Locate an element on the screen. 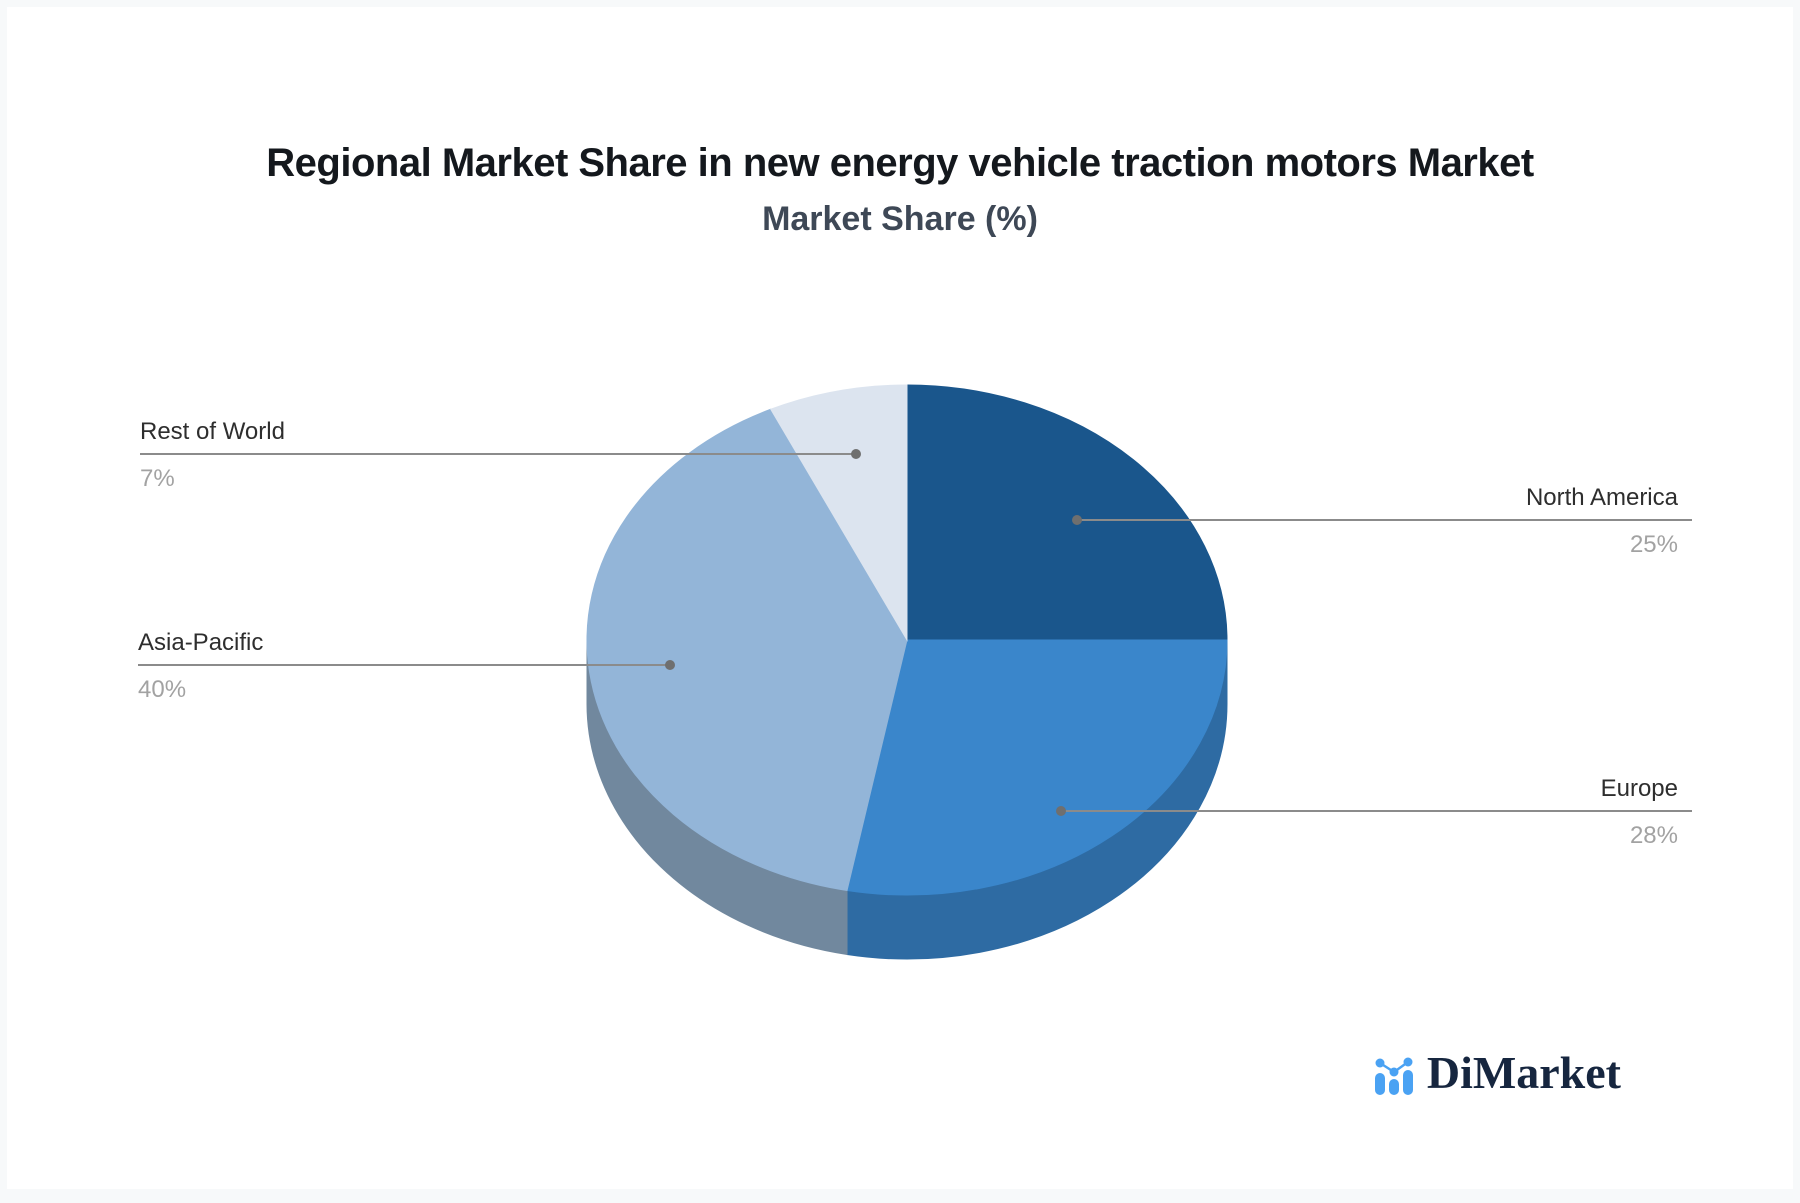 Image resolution: width=1800 pixels, height=1203 pixels. leader-dot-north-america is located at coordinates (1077, 520).